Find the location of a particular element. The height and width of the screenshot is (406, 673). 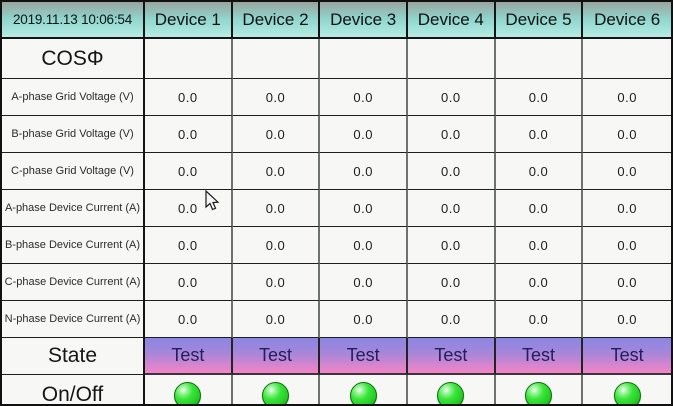

cos-label: COSΦ is located at coordinates (73, 59).